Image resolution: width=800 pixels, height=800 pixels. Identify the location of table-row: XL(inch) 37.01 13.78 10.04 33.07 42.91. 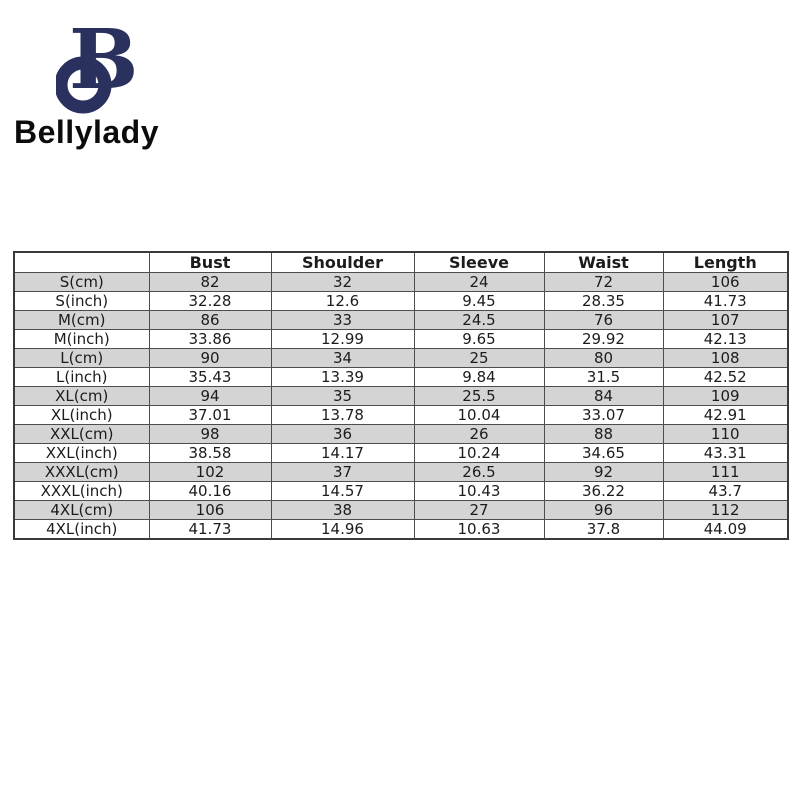
(401, 415).